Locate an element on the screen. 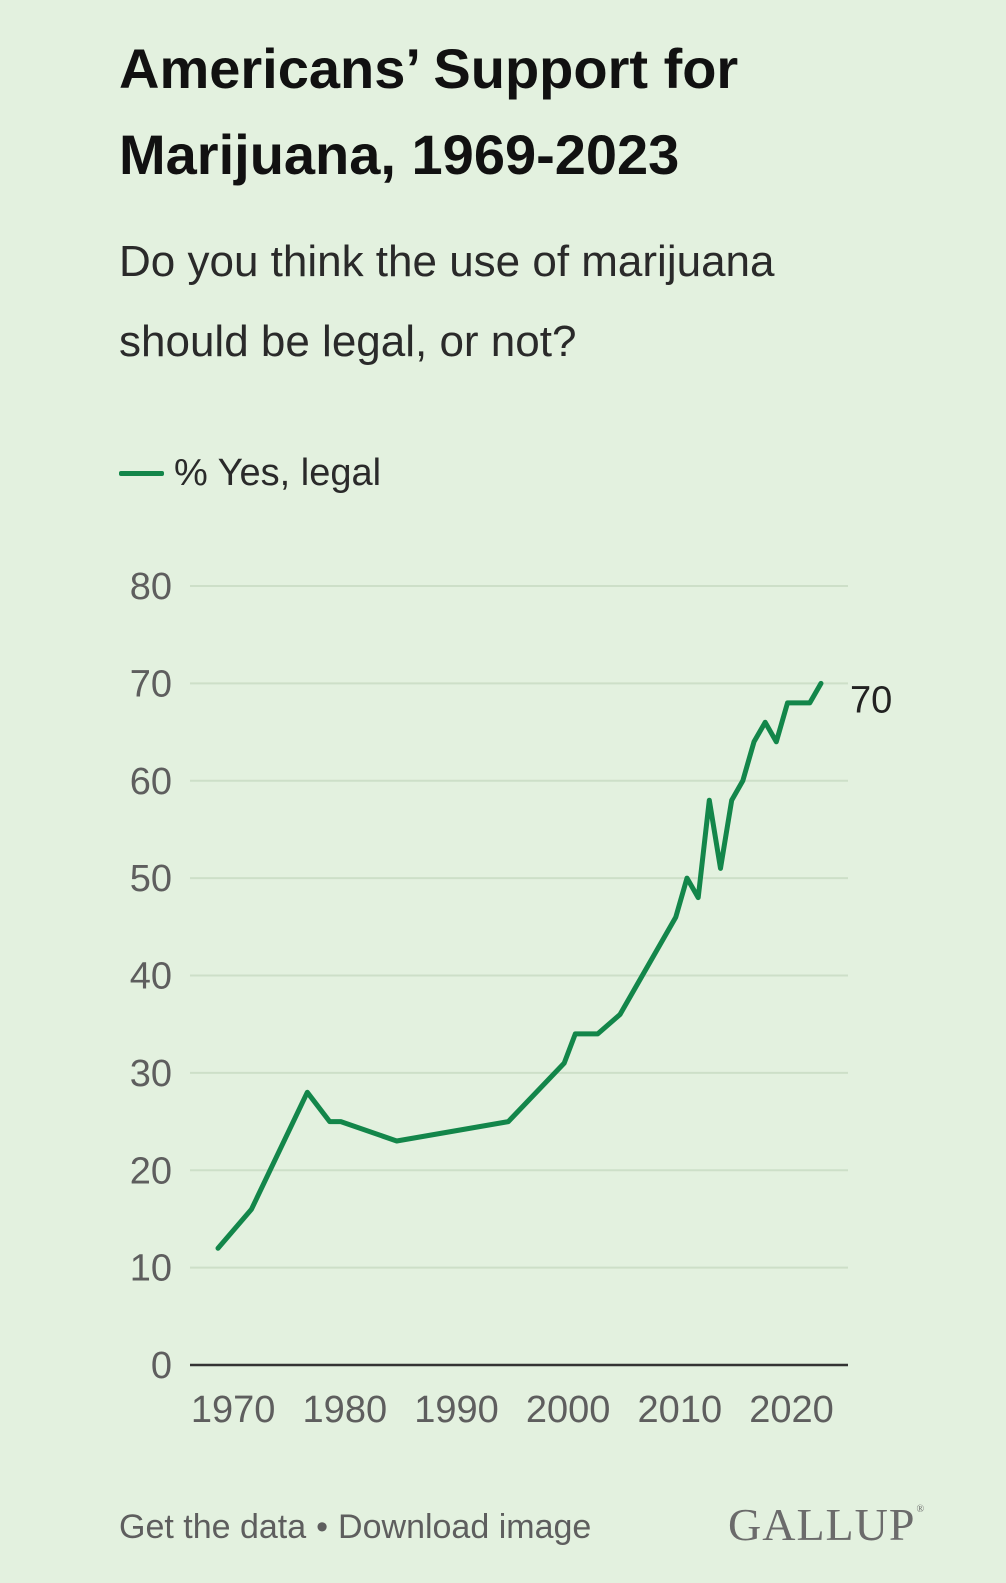  x-axis-ticks: 1970 1980 1990 2000 2010 2020 is located at coordinates (512, 1410).